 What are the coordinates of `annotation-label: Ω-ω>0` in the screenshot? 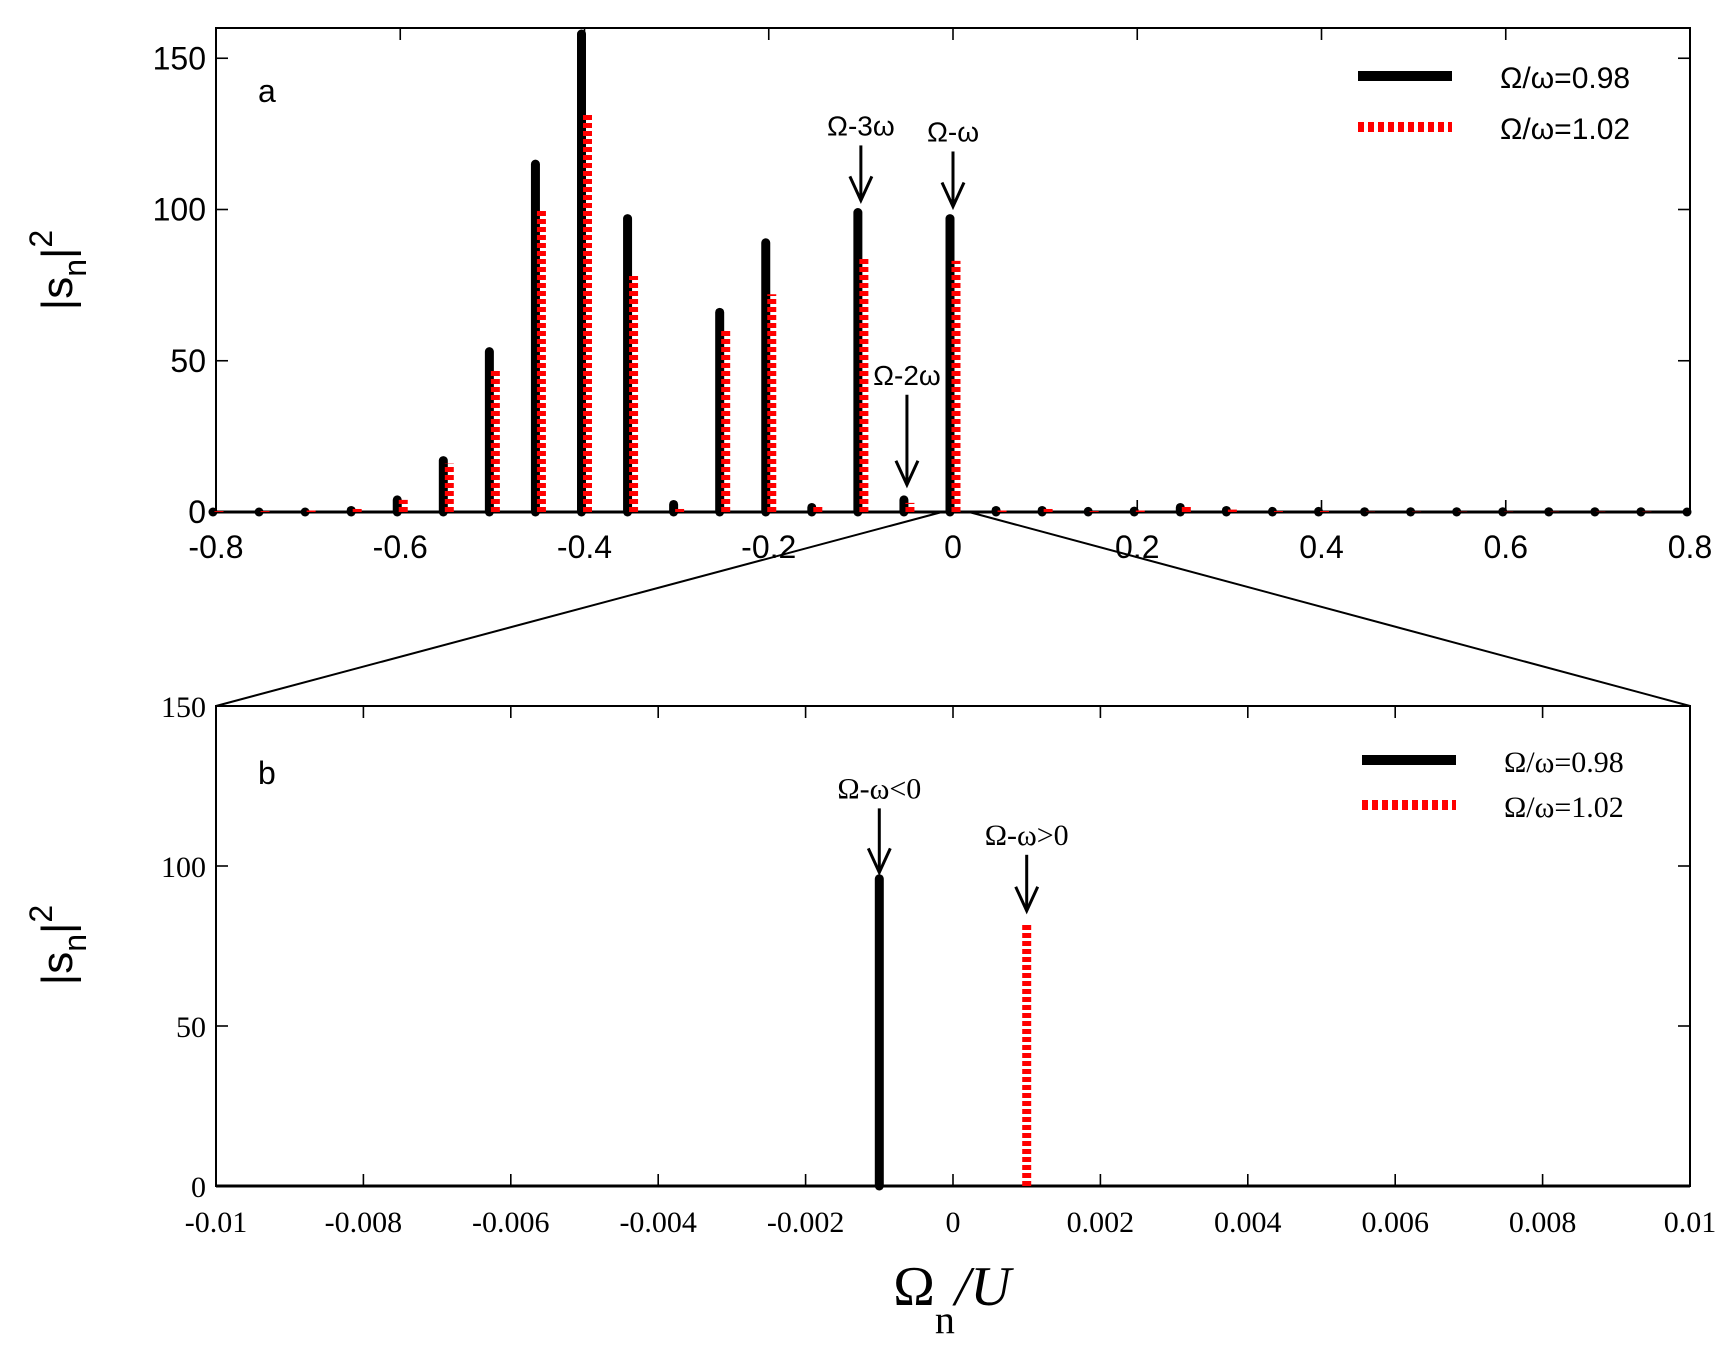 It's located at (1027, 835).